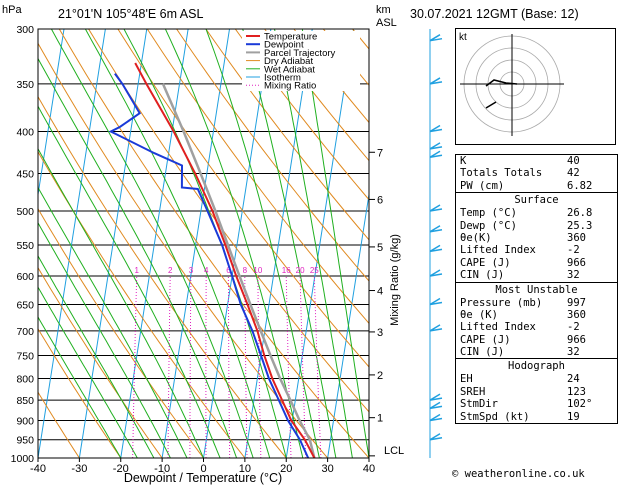  I want to click on most-unstable-label: Pressure (mb), so click(501, 302).